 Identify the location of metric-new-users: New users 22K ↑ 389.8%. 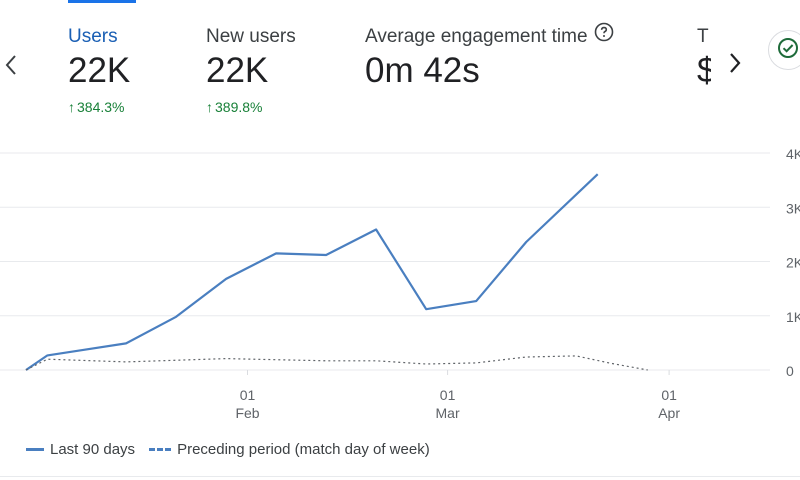
(251, 70).